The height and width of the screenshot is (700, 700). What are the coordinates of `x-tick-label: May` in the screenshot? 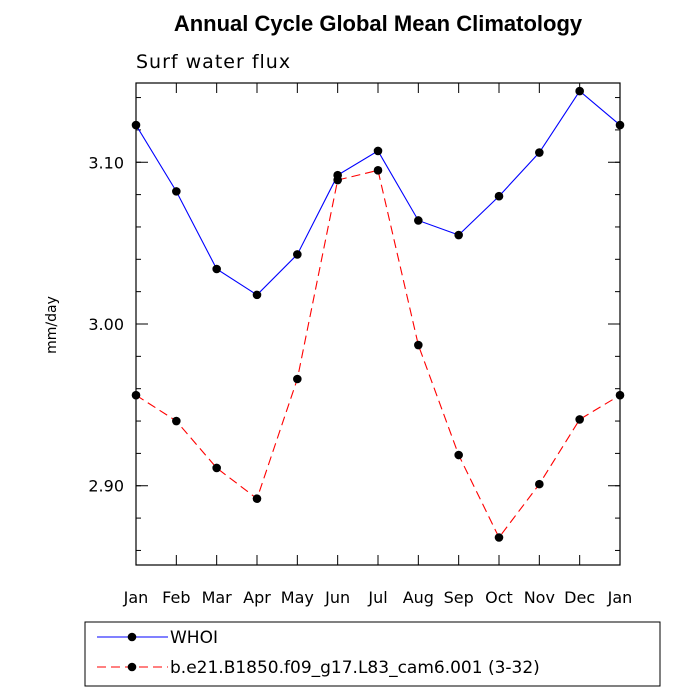 It's located at (297, 597).